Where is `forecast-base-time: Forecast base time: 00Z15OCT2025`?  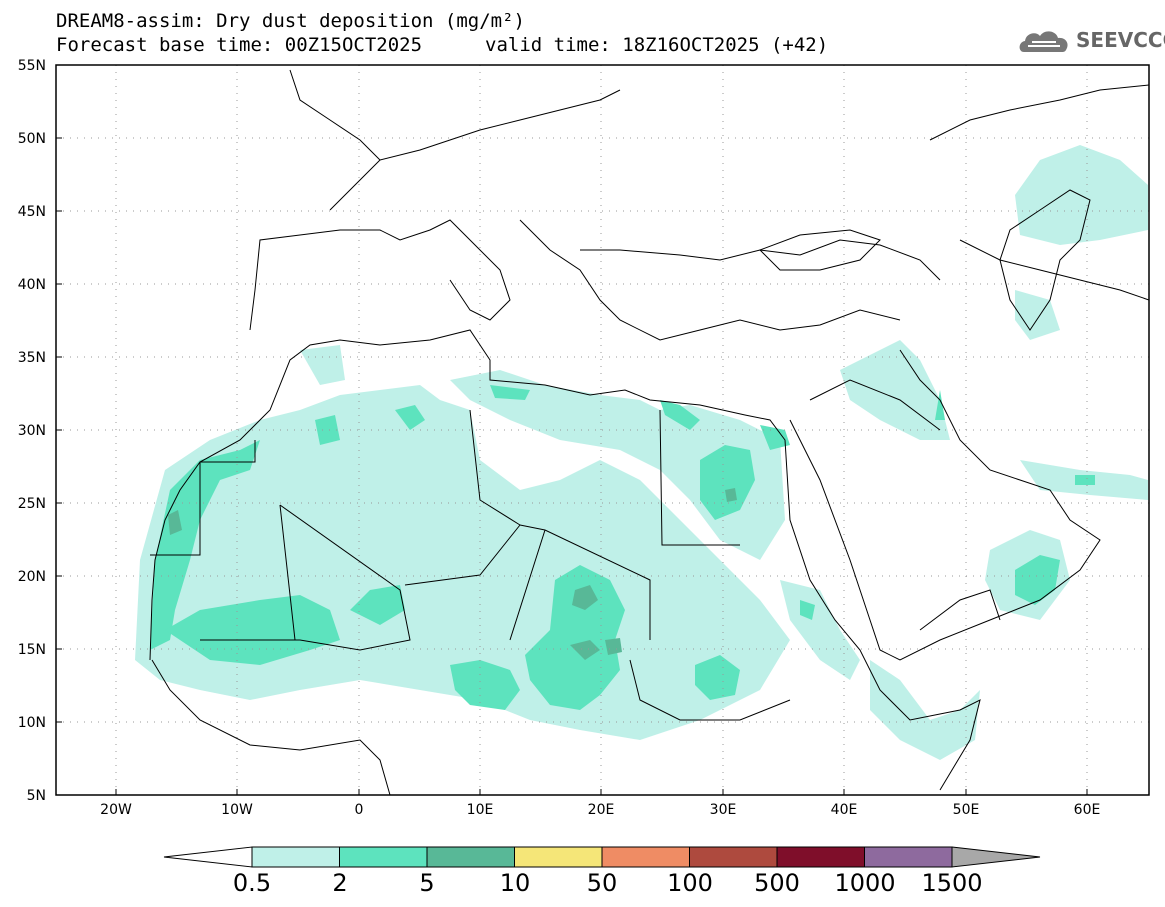 forecast-base-time: Forecast base time: 00Z15OCT2025 is located at coordinates (239, 45).